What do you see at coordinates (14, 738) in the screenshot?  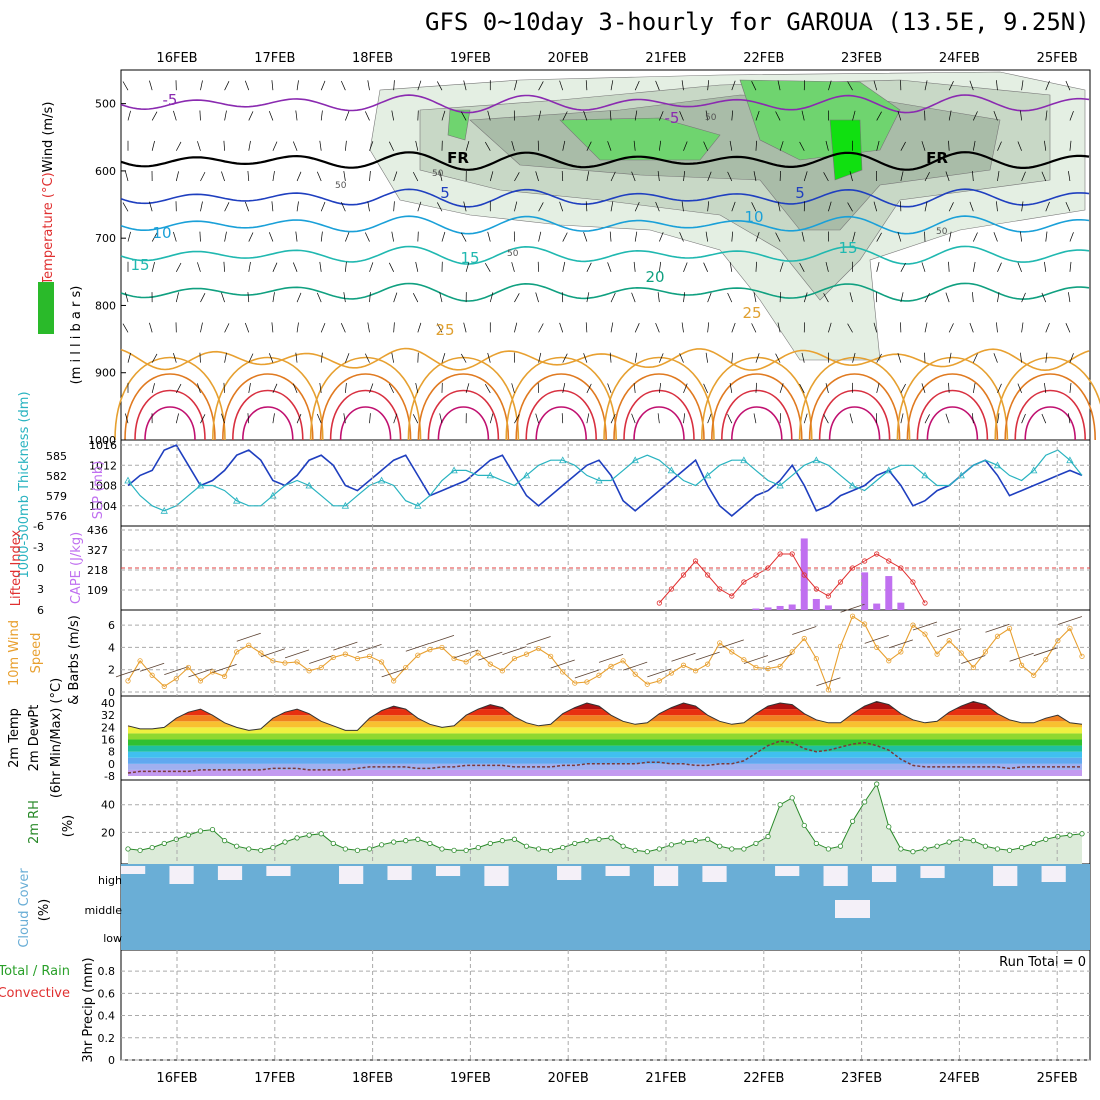 I see `temp-ylabel: 2m Temp` at bounding box center [14, 738].